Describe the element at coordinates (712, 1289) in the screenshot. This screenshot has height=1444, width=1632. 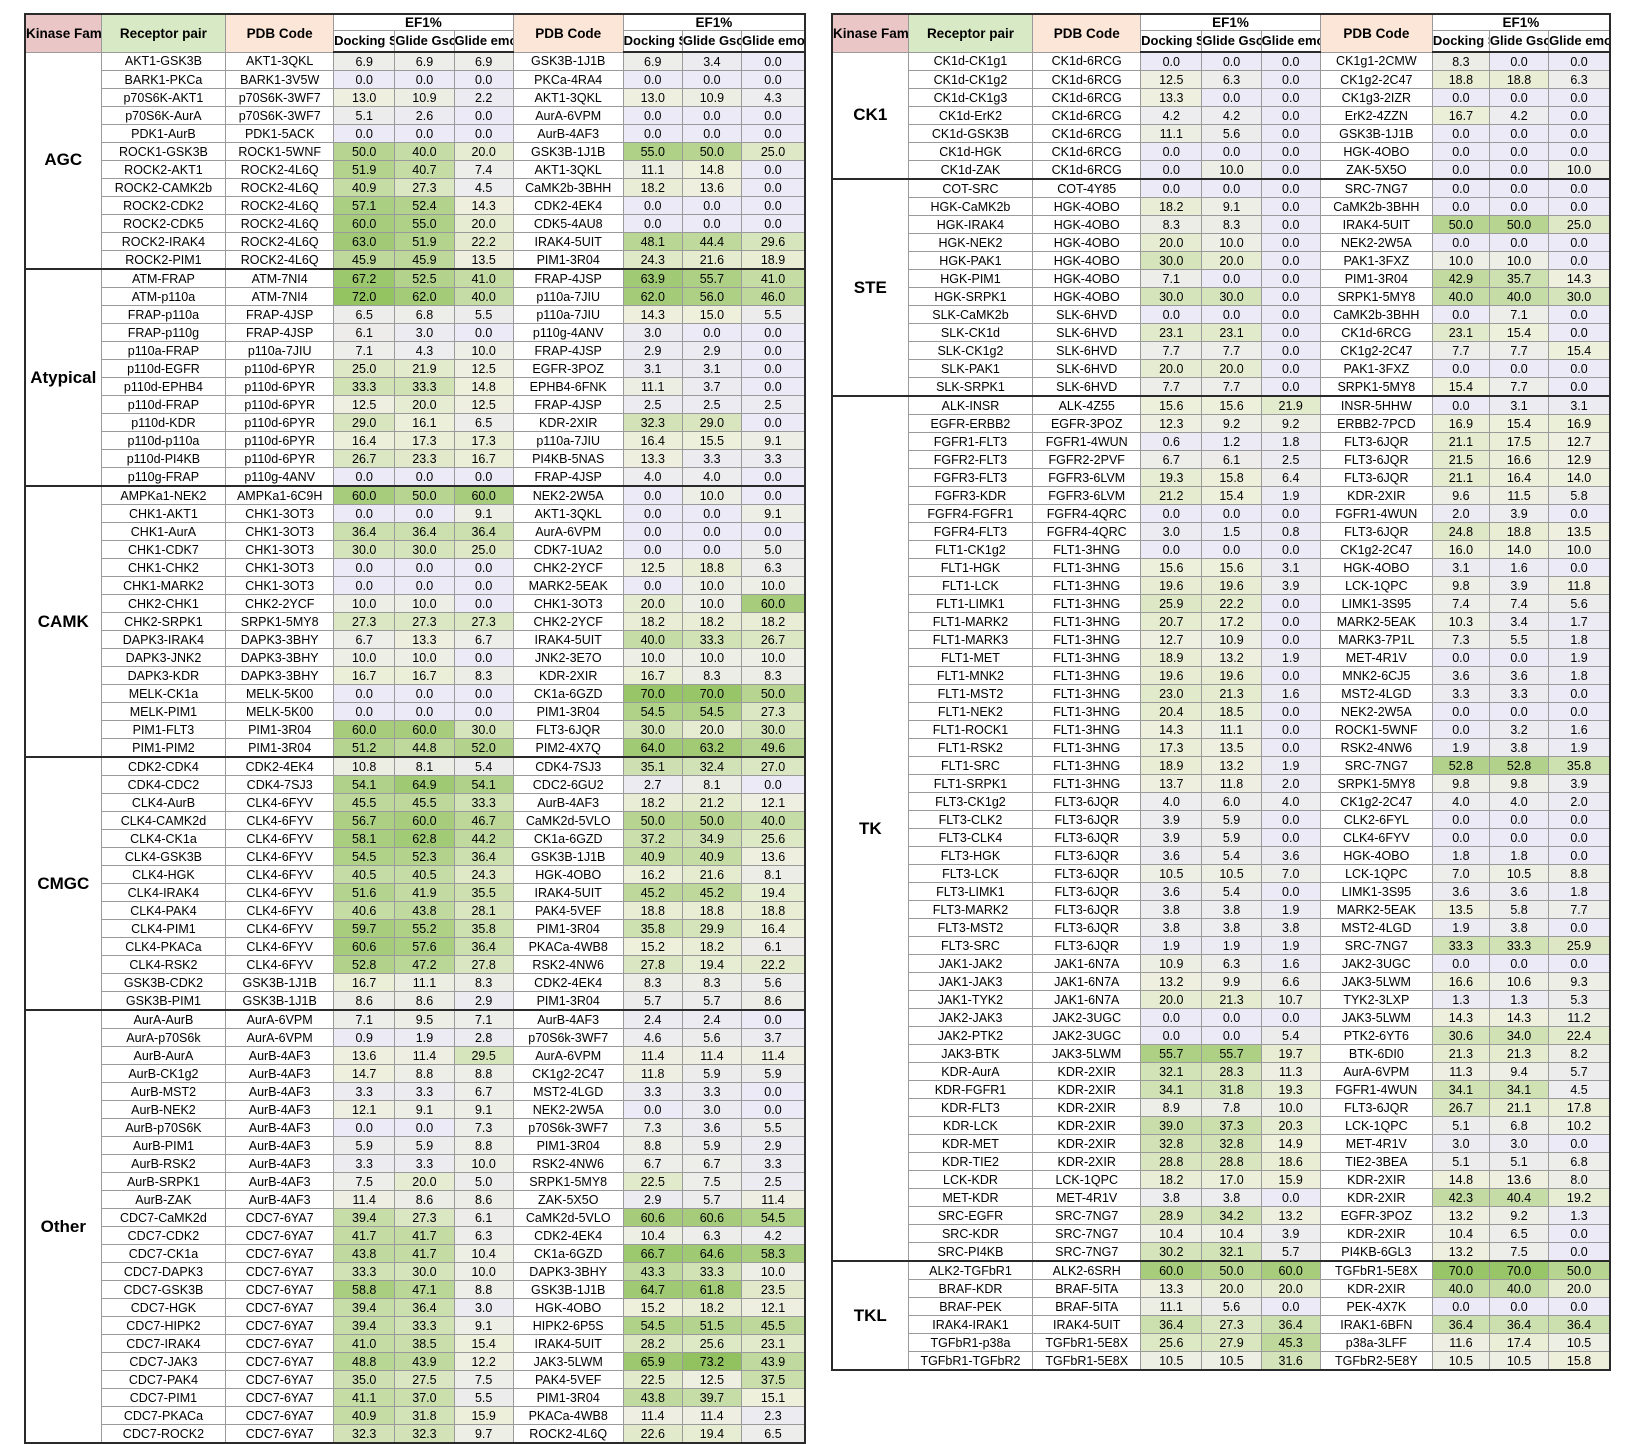
I see `glide-gscore-2-cell: 61.8` at that location.